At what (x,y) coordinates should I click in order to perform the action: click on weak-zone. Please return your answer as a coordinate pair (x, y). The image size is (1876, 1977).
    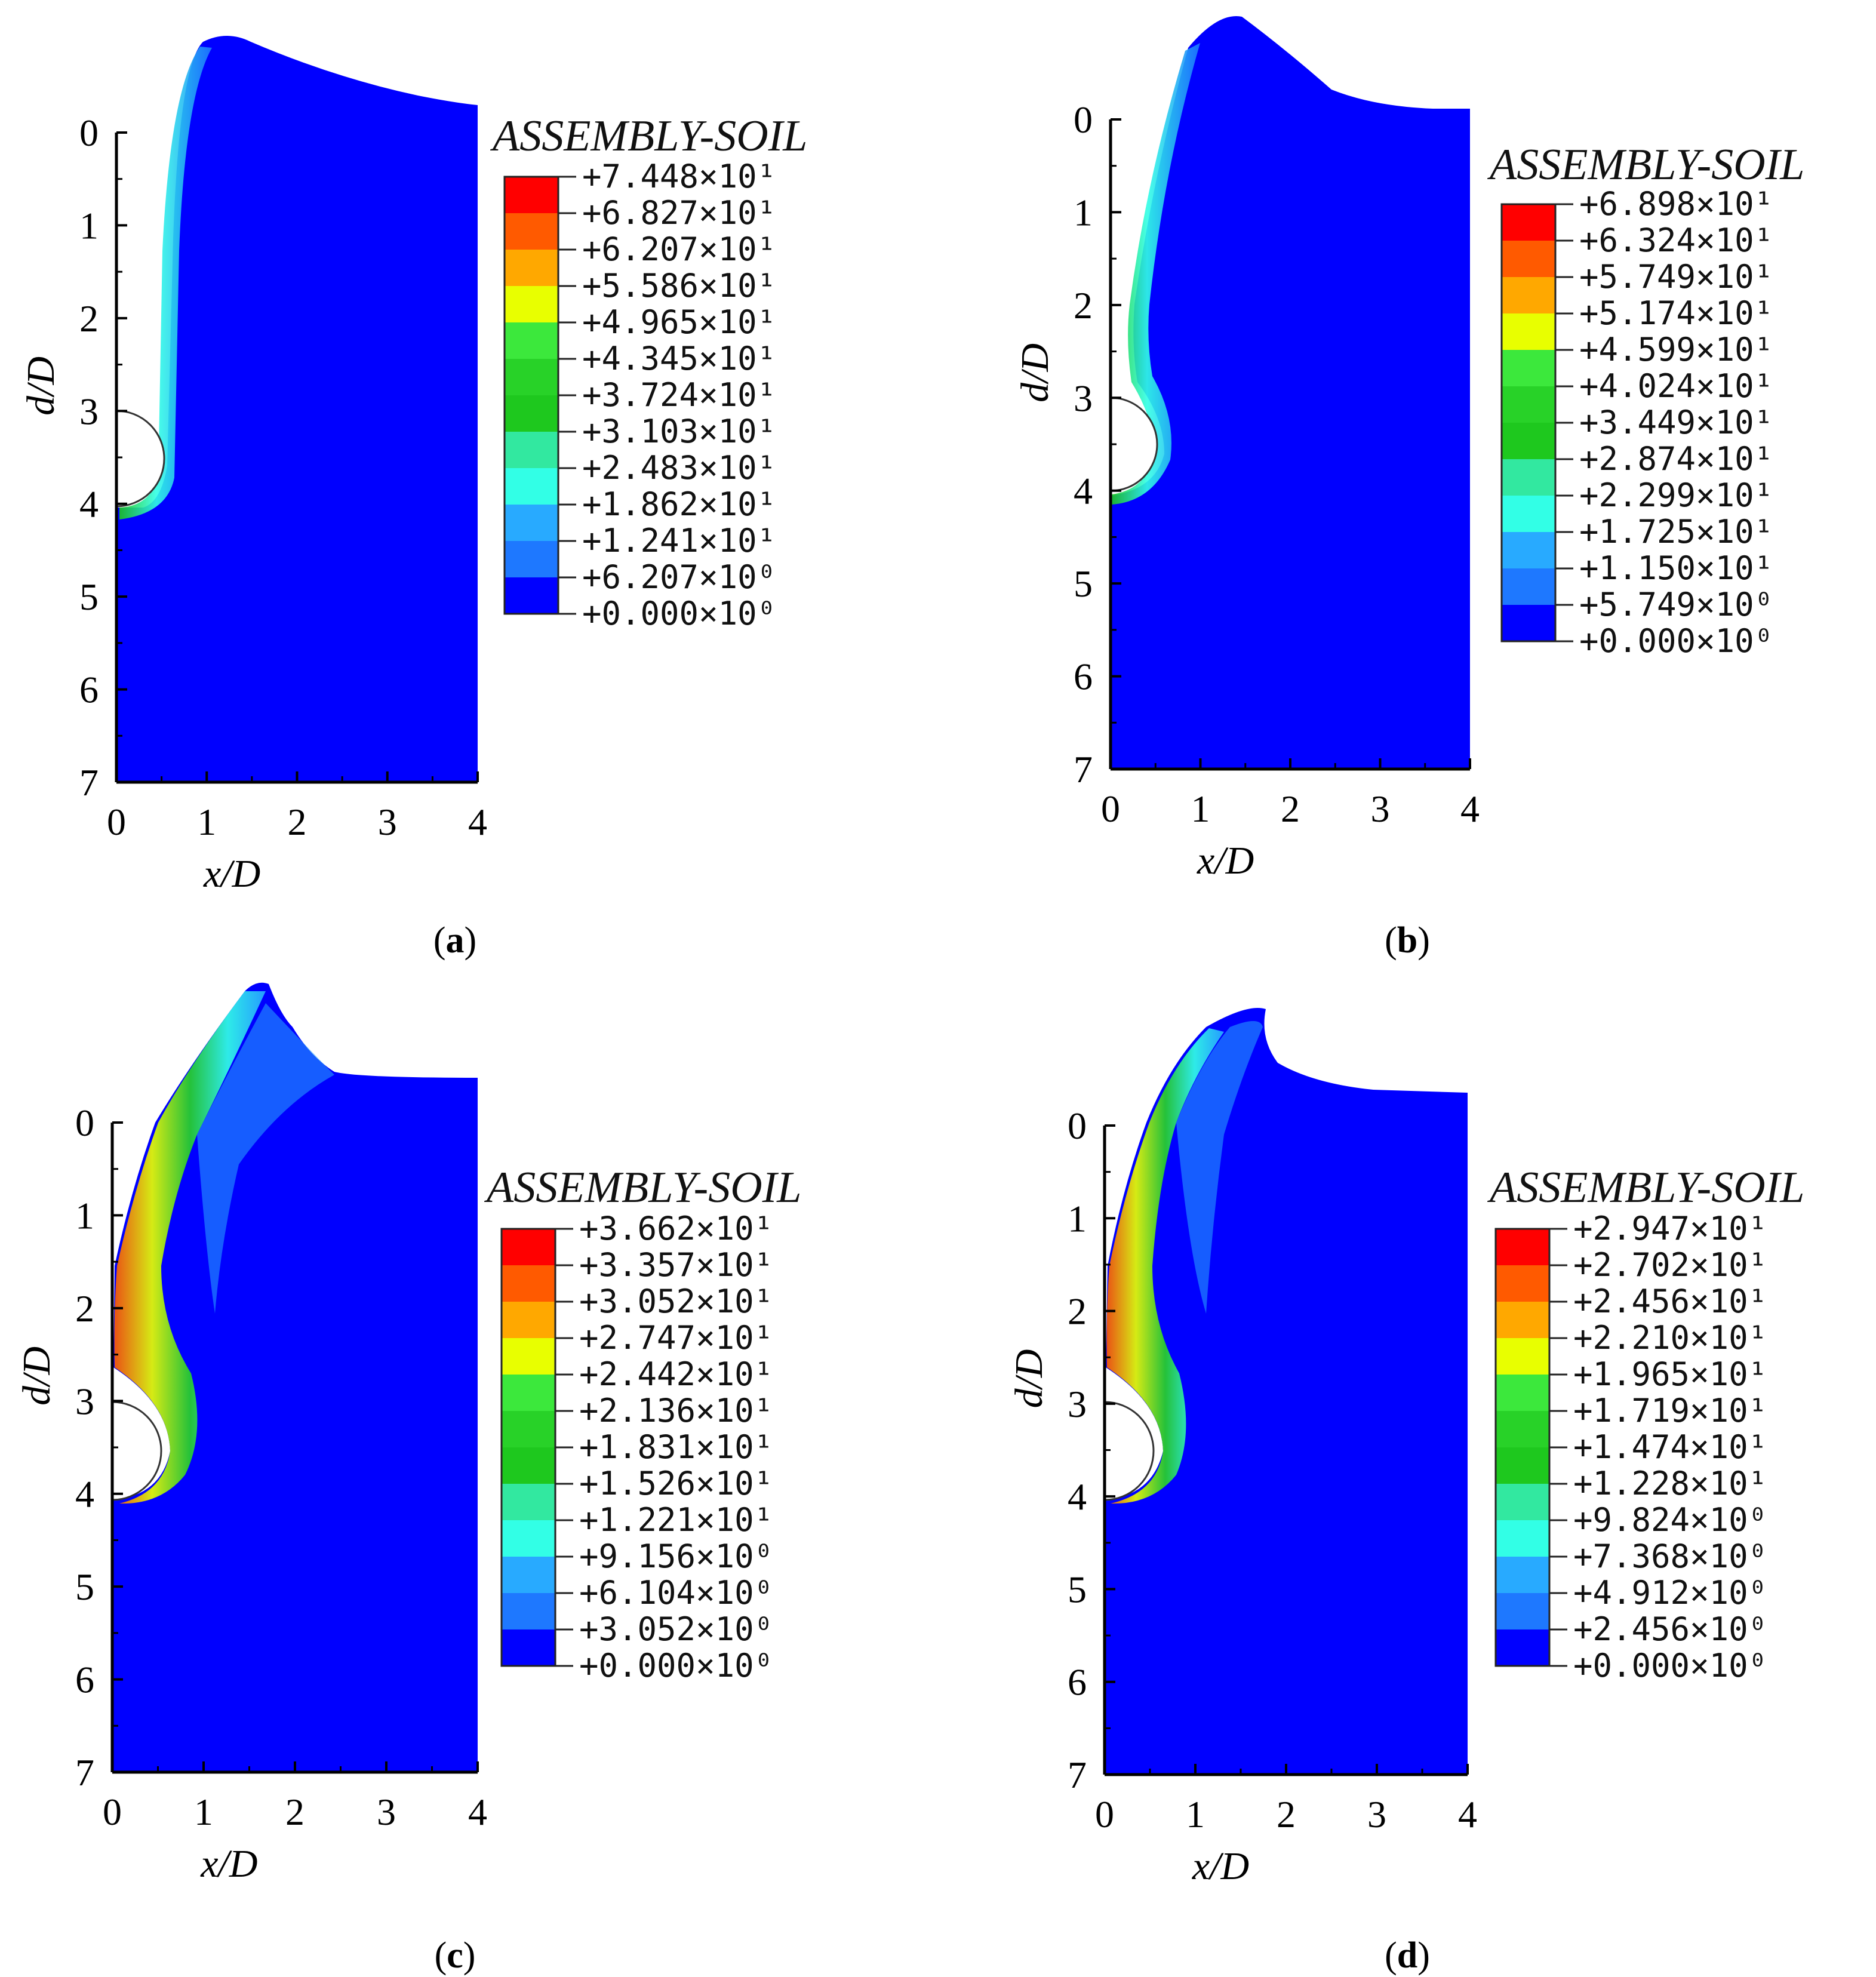
    Looking at the image, I should click on (265, 1158).